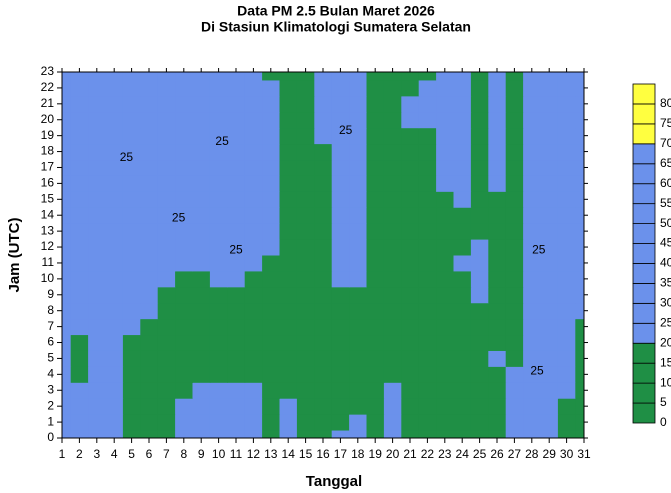 The height and width of the screenshot is (493, 671). Describe the element at coordinates (665, 362) in the screenshot. I see `colorbar-tick-label: 15` at that location.